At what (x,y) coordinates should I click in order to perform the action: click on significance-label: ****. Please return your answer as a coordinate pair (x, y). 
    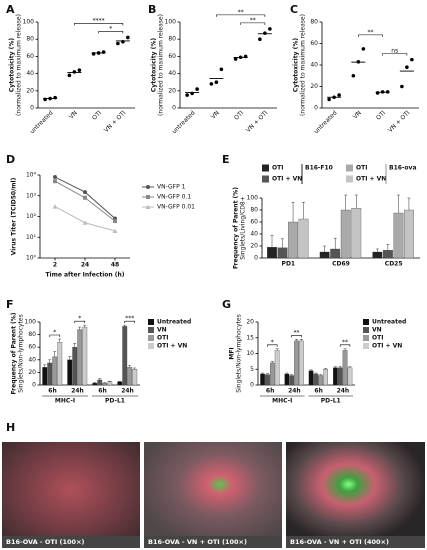
    Looking at the image, I should click on (99, 20).